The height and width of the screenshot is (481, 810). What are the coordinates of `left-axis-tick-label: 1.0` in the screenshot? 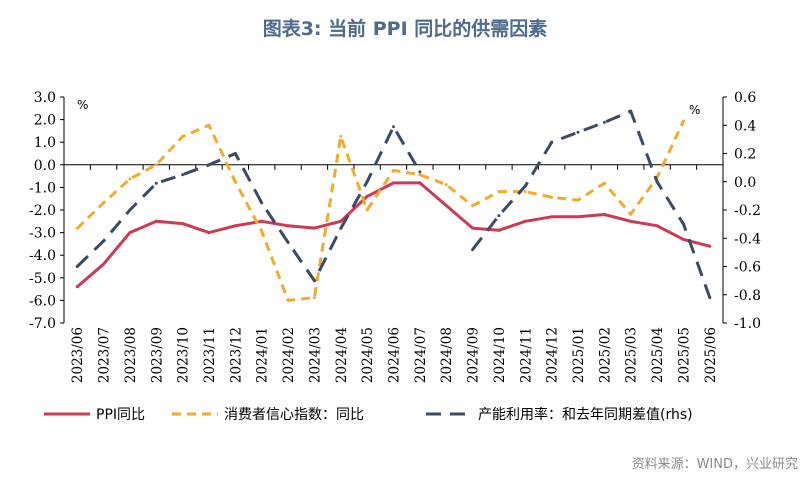 It's located at (45, 143).